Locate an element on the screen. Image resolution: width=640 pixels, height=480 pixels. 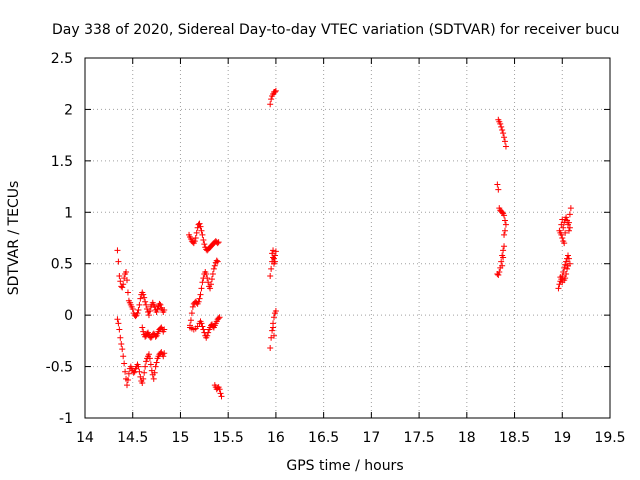
x-tick-label: 17 is located at coordinates (371, 438).